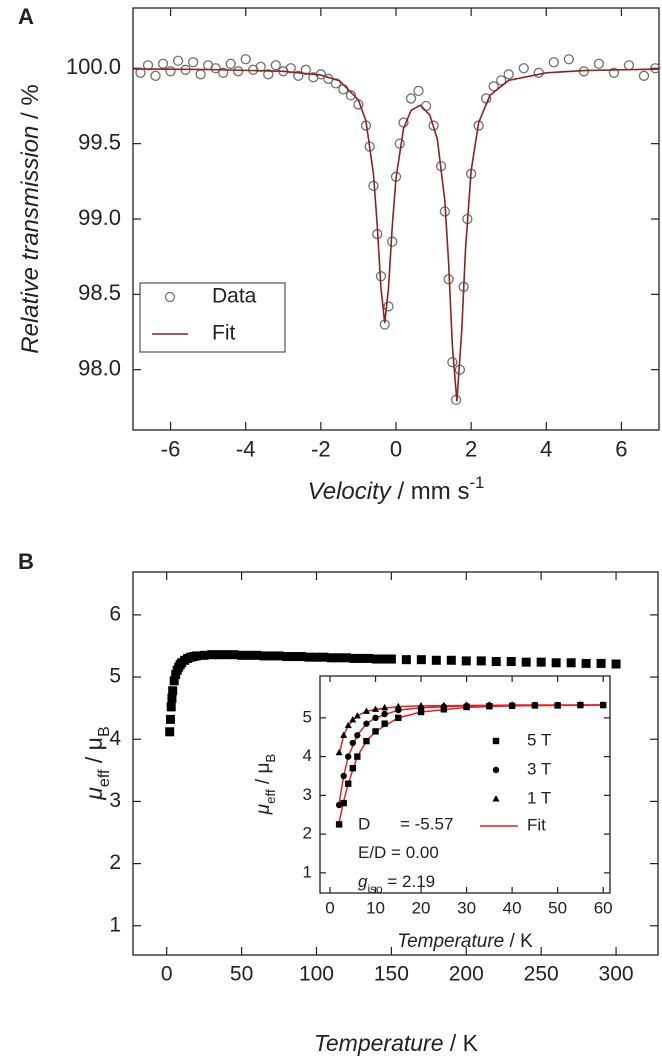 The width and height of the screenshot is (662, 1064). What do you see at coordinates (307, 716) in the screenshot?
I see `y-tick-label: 5` at bounding box center [307, 716].